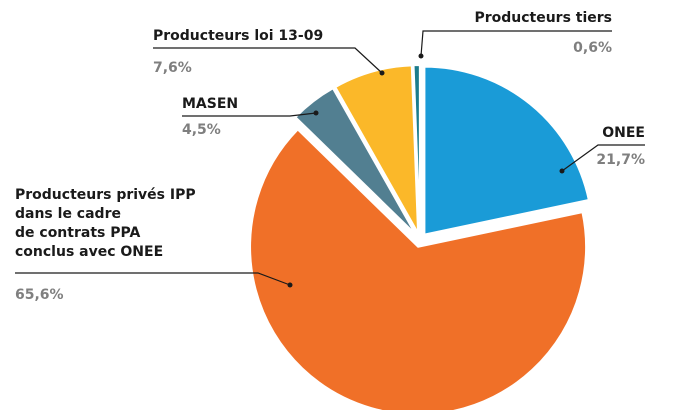 The height and width of the screenshot is (410, 675). I want to click on value-label: 7,6%, so click(172, 68).